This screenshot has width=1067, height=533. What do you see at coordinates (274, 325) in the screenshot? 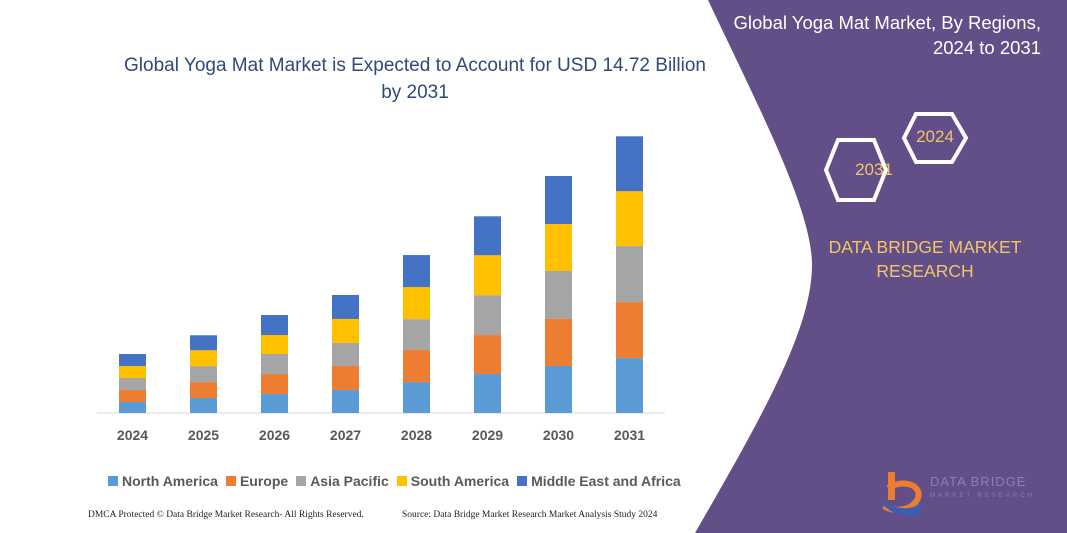
I see `bar-2026-middle-east-and-africa` at bounding box center [274, 325].